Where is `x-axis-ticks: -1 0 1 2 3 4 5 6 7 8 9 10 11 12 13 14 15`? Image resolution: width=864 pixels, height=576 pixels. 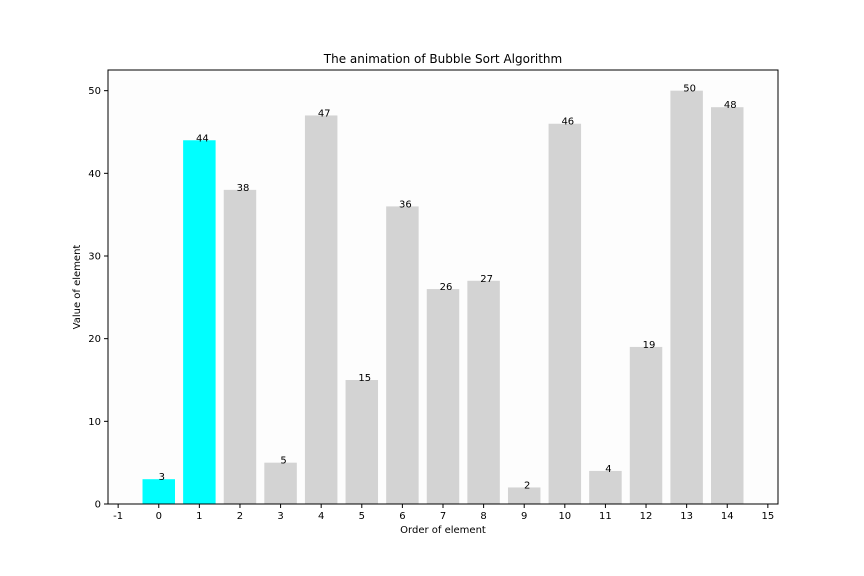 x-axis-ticks: -1 0 1 2 3 4 5 6 7 8 9 10 11 12 13 14 15 is located at coordinates (443, 513).